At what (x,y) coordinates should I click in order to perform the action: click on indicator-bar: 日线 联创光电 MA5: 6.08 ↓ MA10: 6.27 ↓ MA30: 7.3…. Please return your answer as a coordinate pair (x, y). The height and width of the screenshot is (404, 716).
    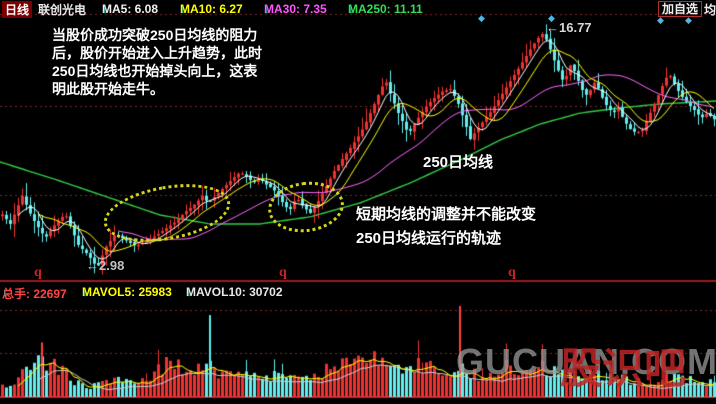
    Looking at the image, I should click on (358, 9).